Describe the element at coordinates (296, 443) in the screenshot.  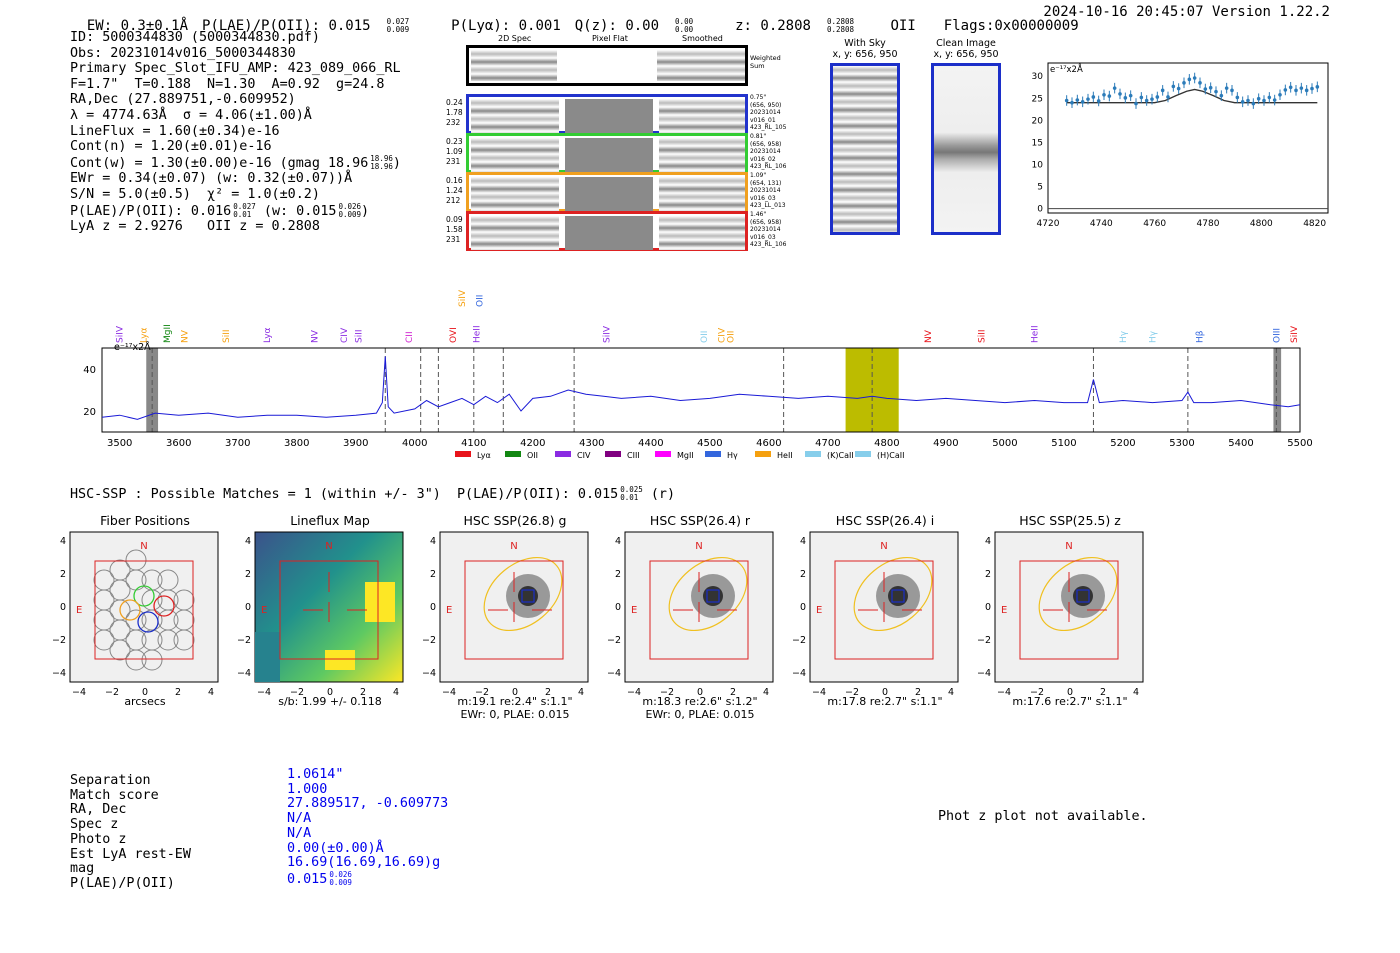
I see `spectrum-xtick: 3800` at that location.